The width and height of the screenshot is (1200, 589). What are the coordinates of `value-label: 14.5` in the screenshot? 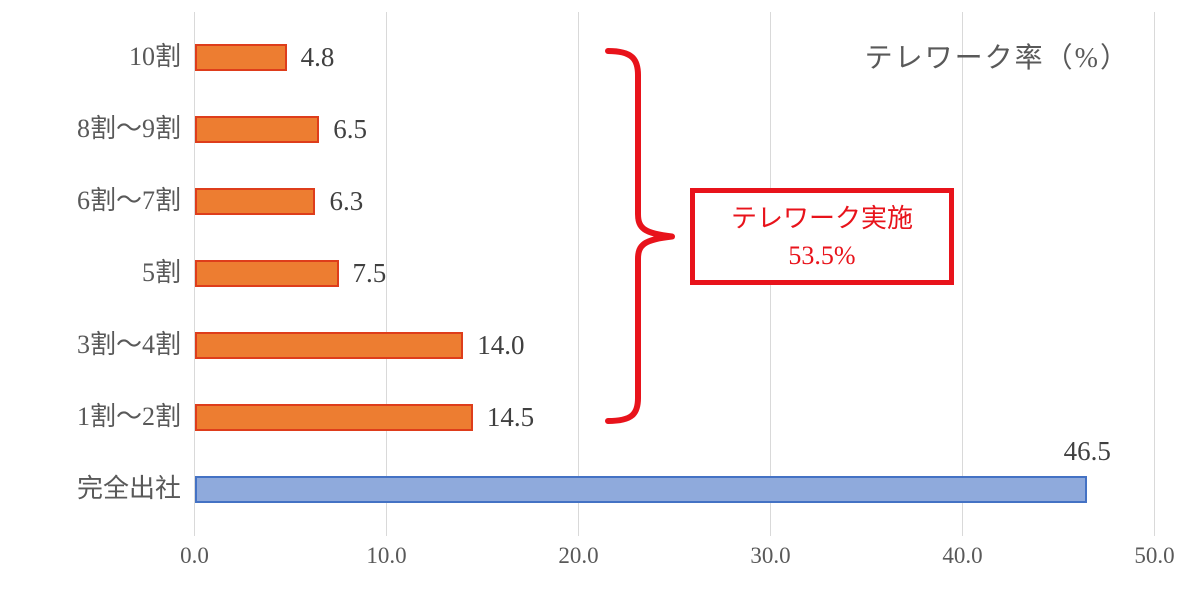 It's located at (510, 417).